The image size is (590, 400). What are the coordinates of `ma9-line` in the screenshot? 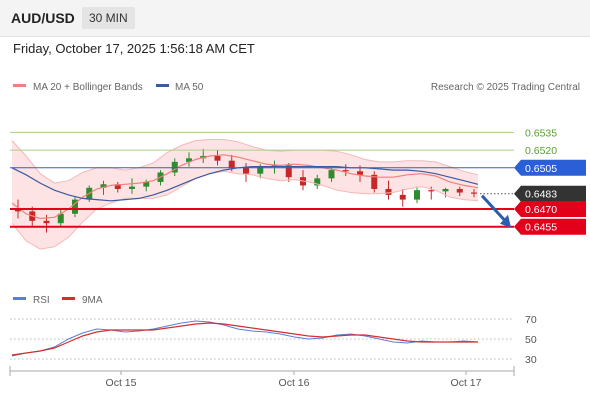 It's located at (244, 339).